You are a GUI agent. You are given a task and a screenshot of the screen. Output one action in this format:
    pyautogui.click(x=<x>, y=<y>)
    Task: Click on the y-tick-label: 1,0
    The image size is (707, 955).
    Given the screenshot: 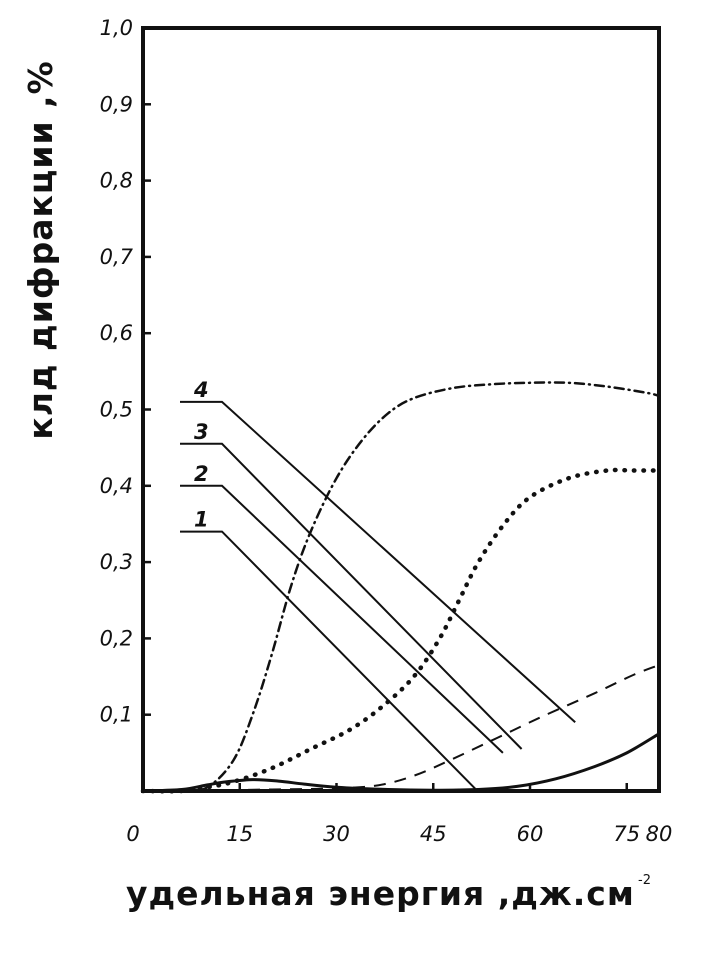 What is the action you would take?
    pyautogui.click(x=116, y=28)
    